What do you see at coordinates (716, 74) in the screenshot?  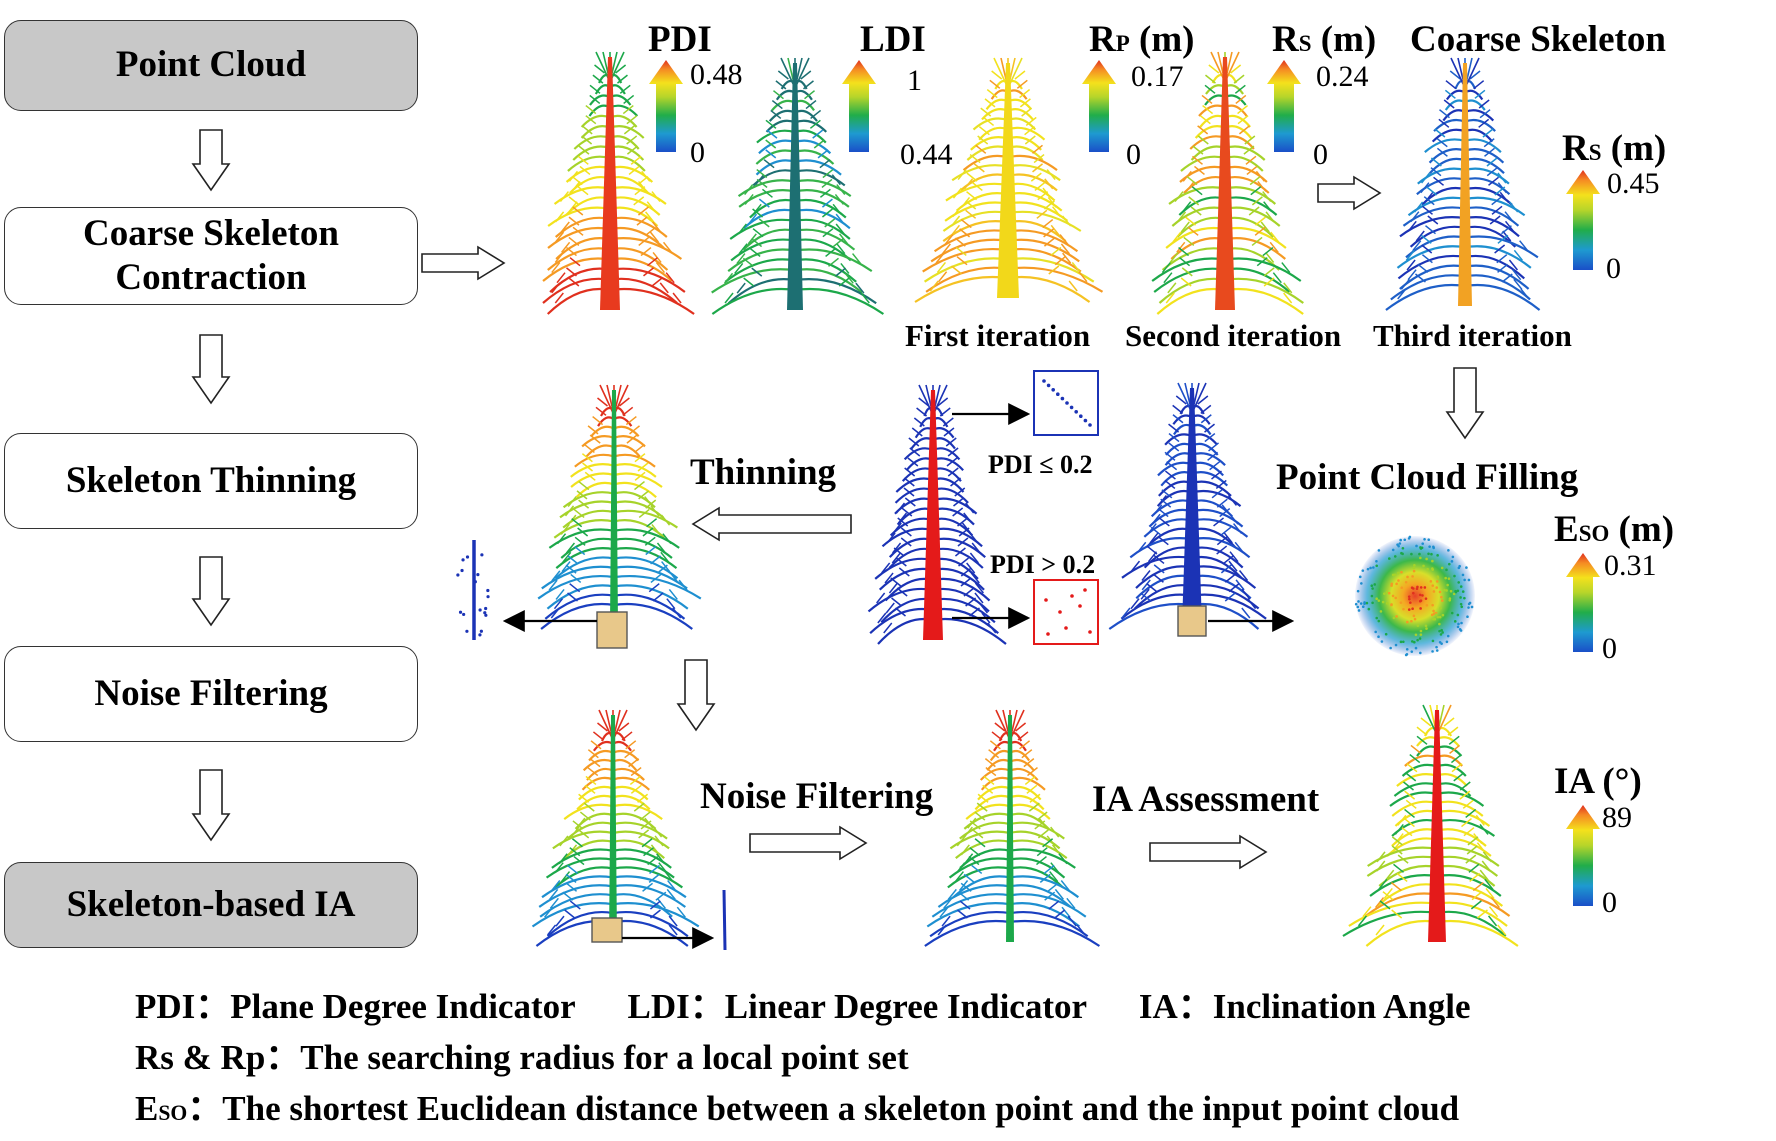 I see `pdi-max: 0.48` at bounding box center [716, 74].